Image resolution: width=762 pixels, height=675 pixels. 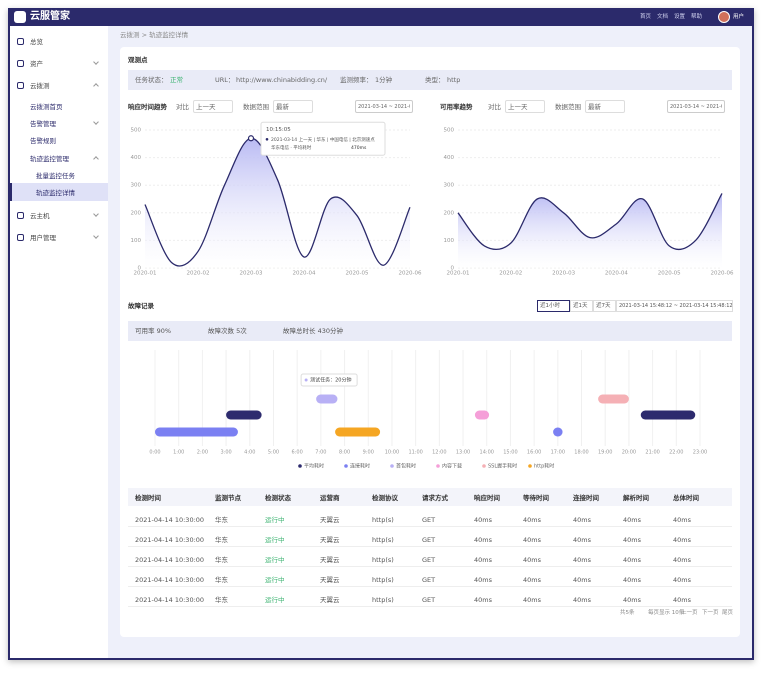 I want to click on menu-item: 云主机, so click(x=40, y=216).